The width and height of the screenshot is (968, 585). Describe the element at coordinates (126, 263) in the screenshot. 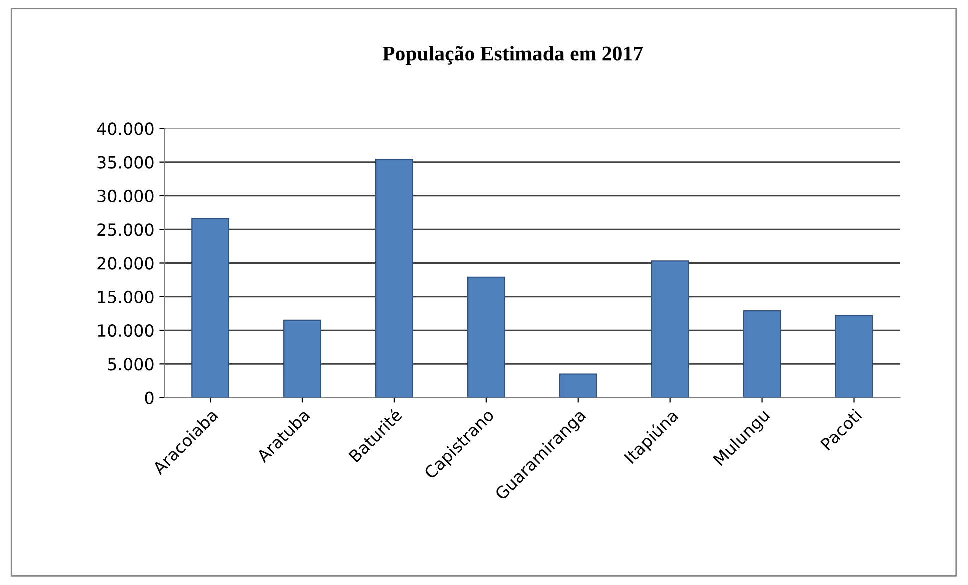

I see `y-tick-label: 20.000` at that location.